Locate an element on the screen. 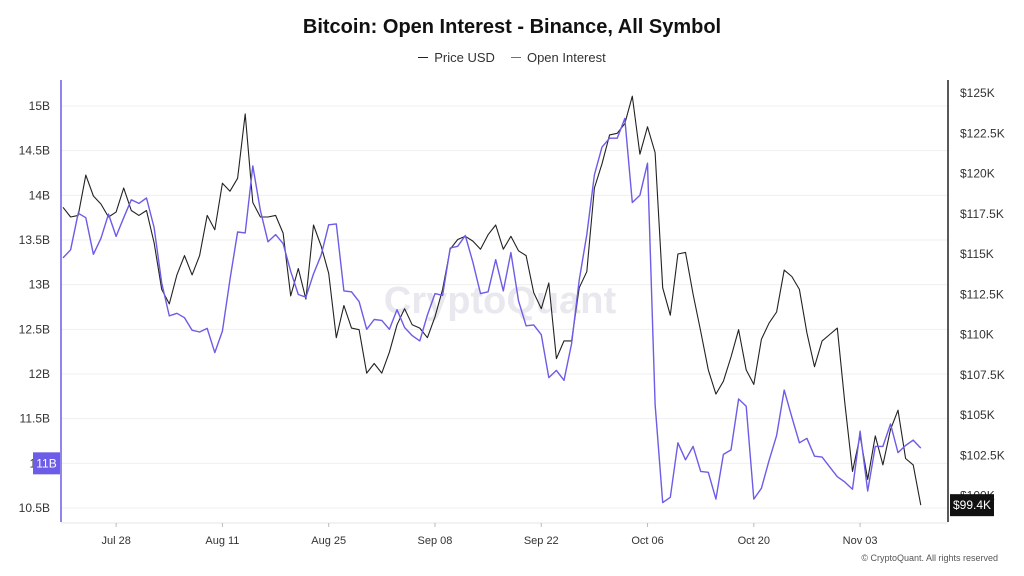 Image resolution: width=1024 pixels, height=576 pixels. right-axis-tick-label: $115K is located at coordinates (977, 254).